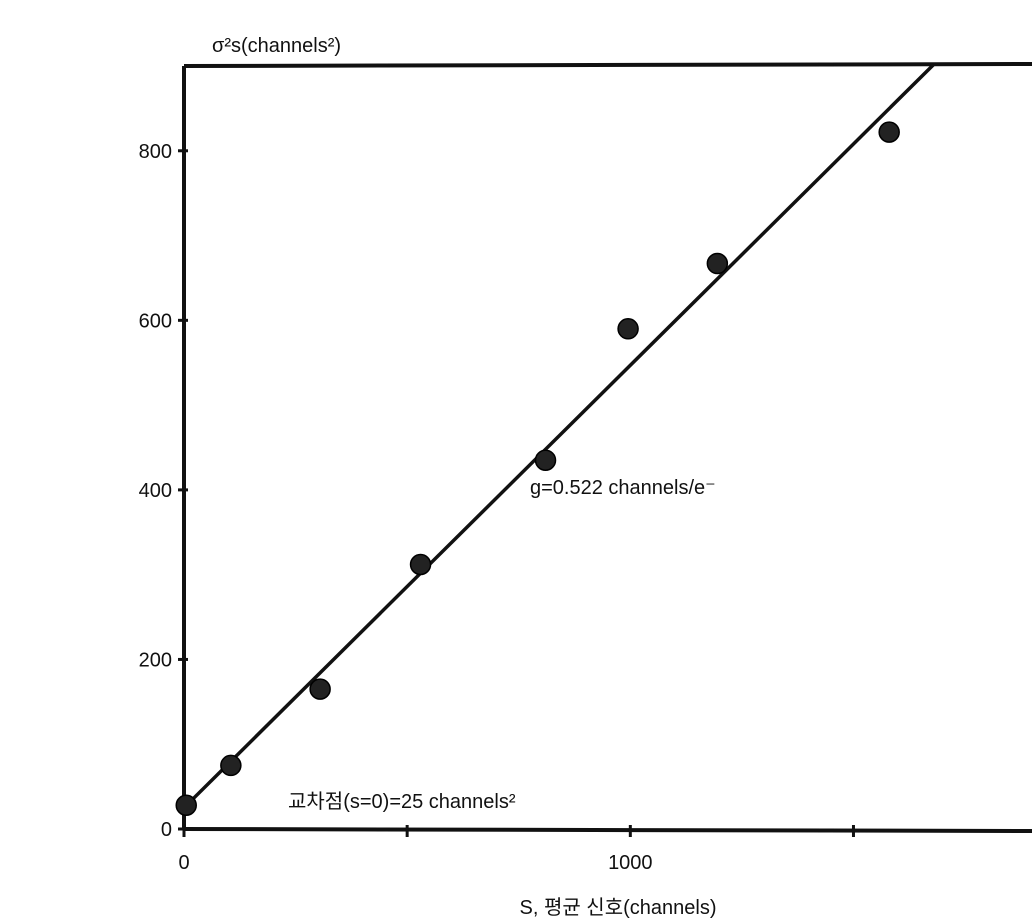  What do you see at coordinates (155, 491) in the screenshot?
I see `y-tick-label: 400` at bounding box center [155, 491].